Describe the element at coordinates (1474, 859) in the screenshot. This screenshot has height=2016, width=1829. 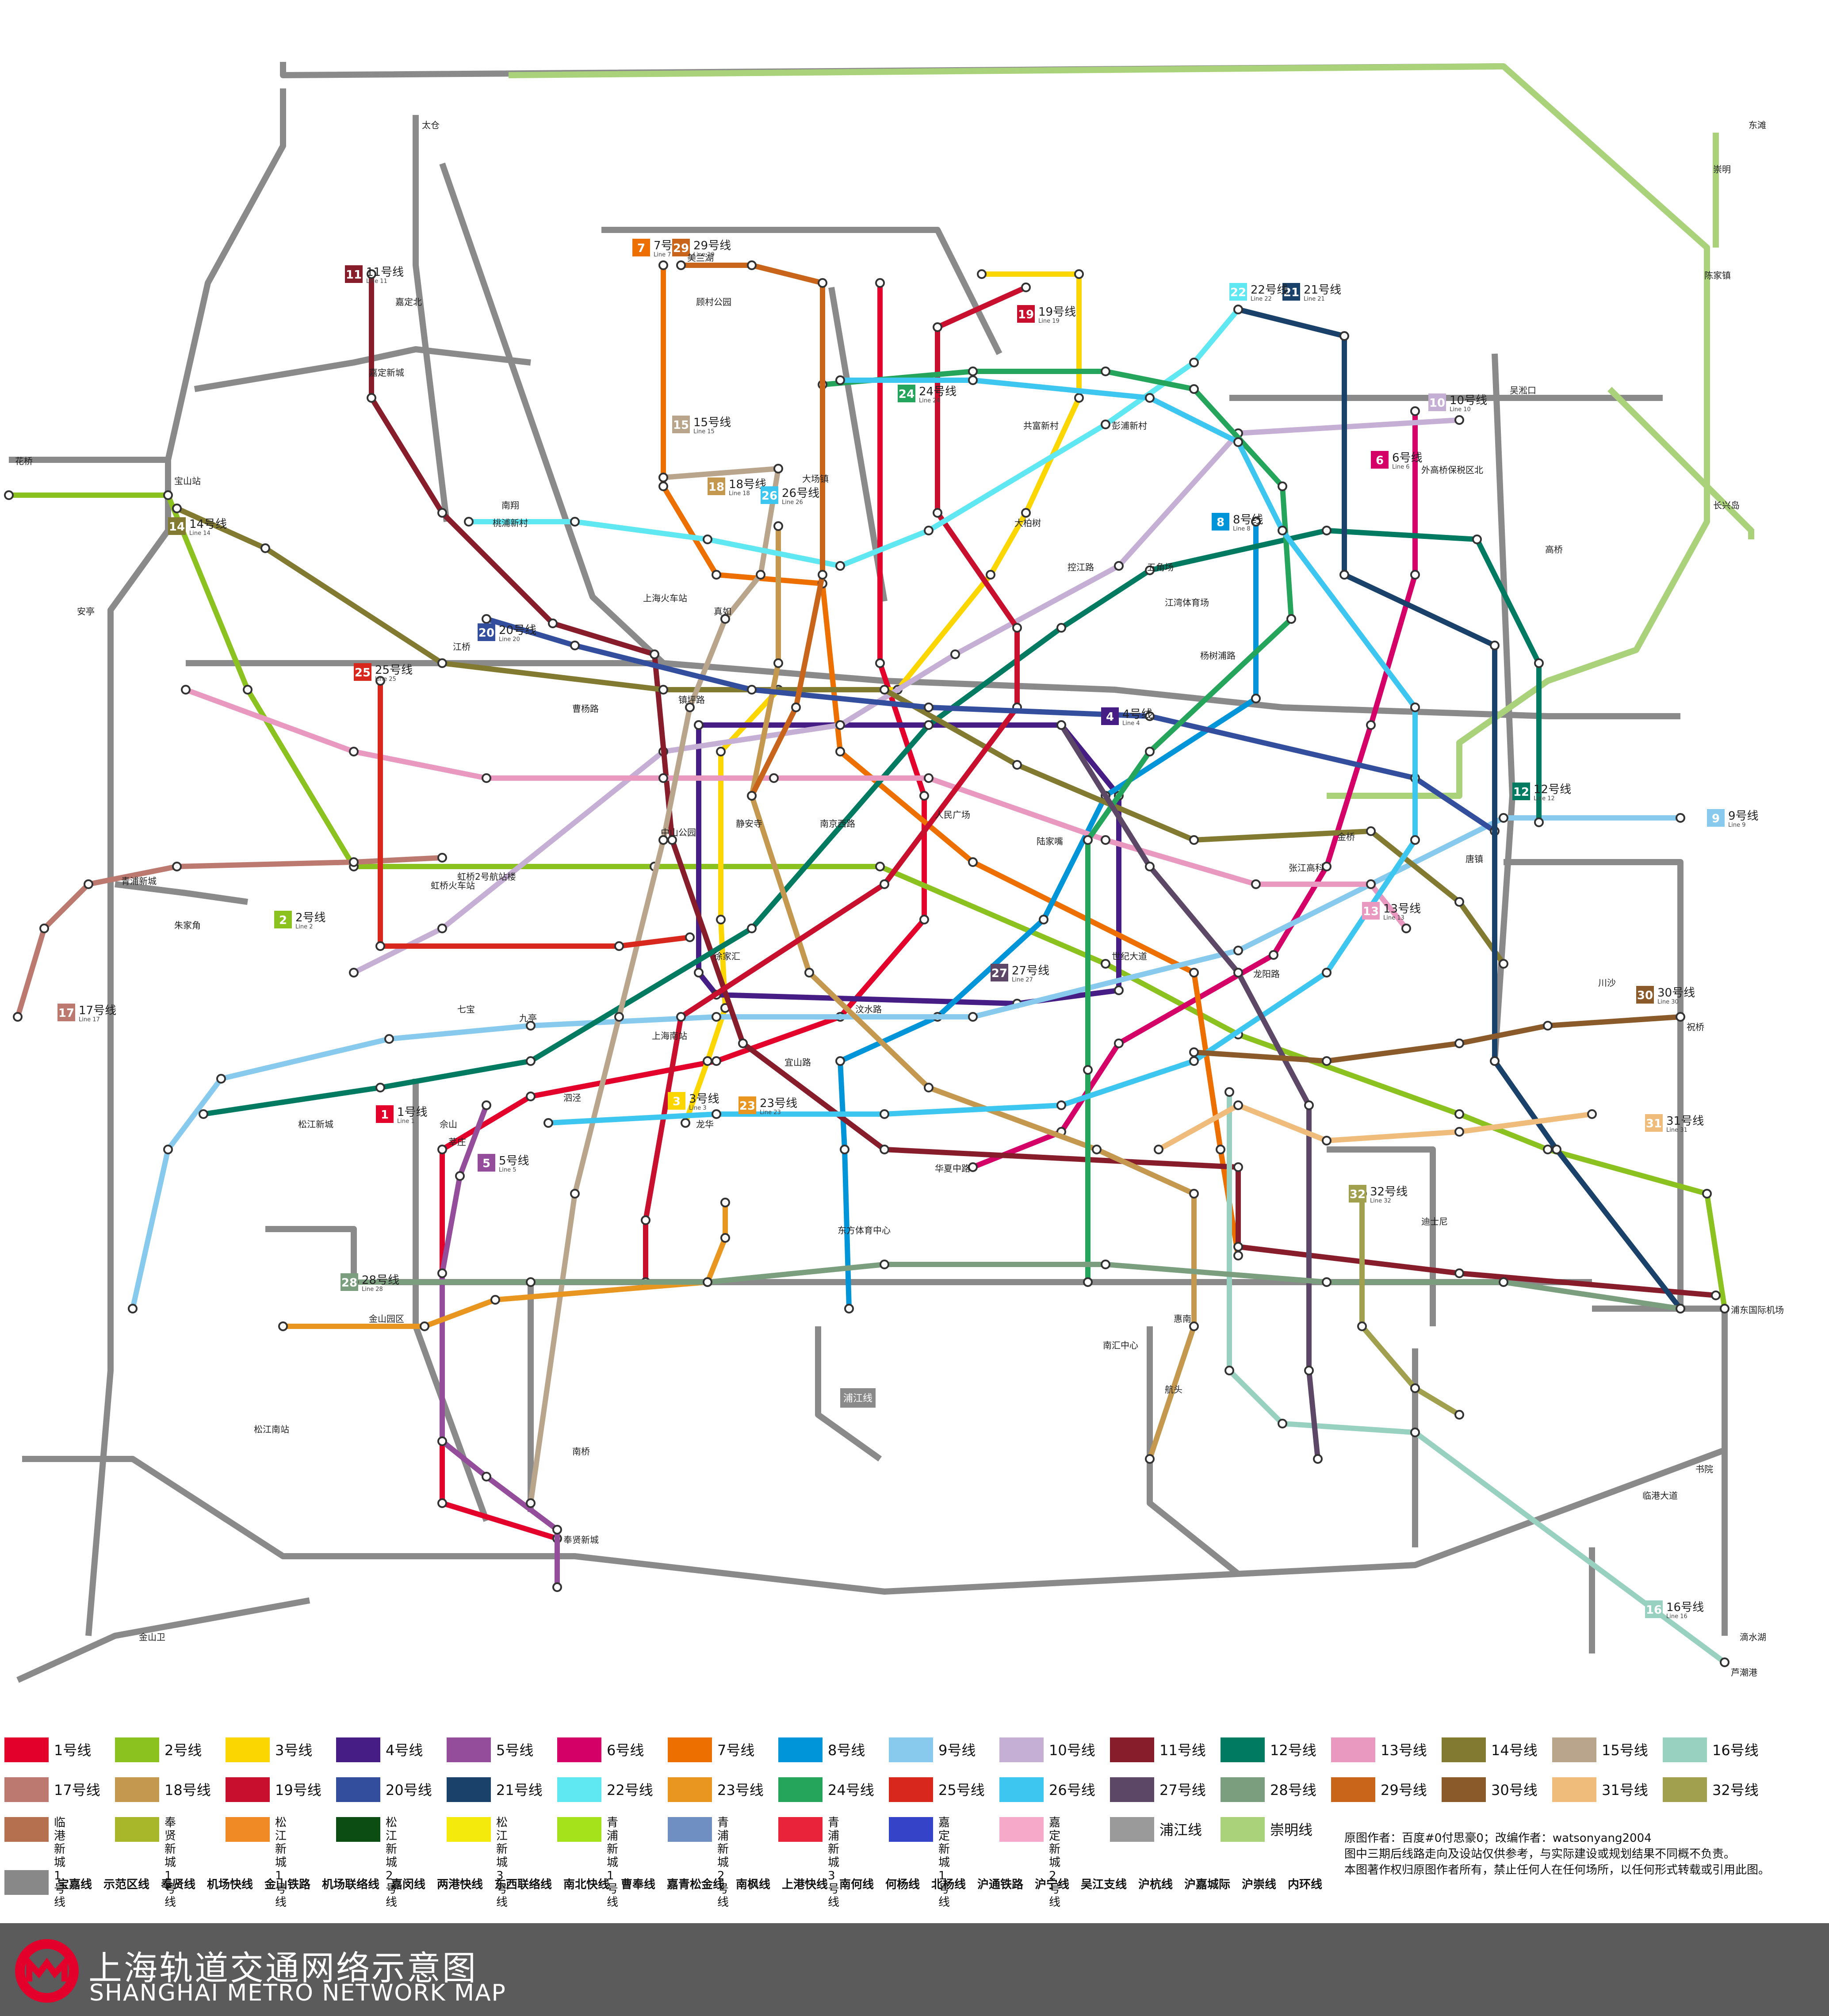
I see `station-label: 唐镇` at that location.